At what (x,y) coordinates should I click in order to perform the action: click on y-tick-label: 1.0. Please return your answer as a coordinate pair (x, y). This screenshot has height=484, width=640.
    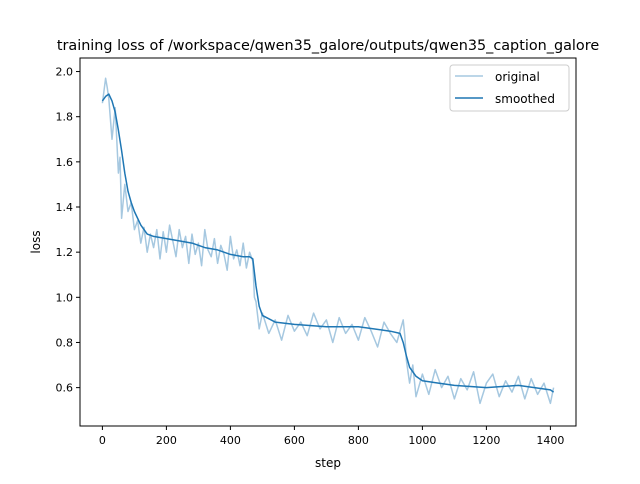
    Looking at the image, I should click on (65, 297).